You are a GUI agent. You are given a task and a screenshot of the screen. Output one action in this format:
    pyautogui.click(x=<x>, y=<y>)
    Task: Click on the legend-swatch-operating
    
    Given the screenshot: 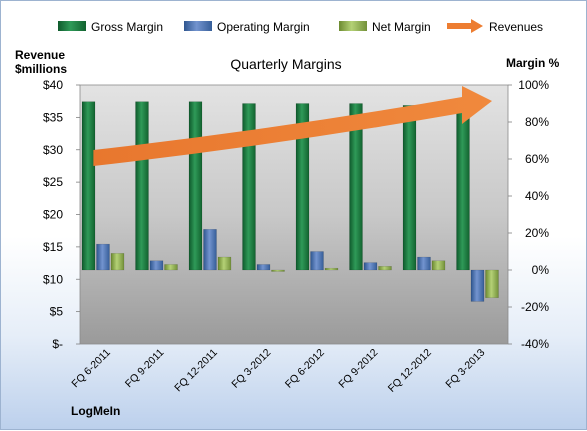 What is the action you would take?
    pyautogui.click(x=198, y=26)
    